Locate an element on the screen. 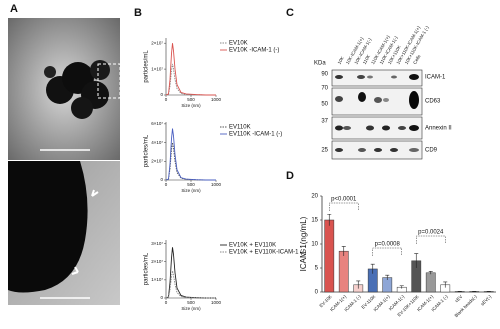 The image size is (500, 329). y-tick-label: 20 is located at coordinates (314, 197).